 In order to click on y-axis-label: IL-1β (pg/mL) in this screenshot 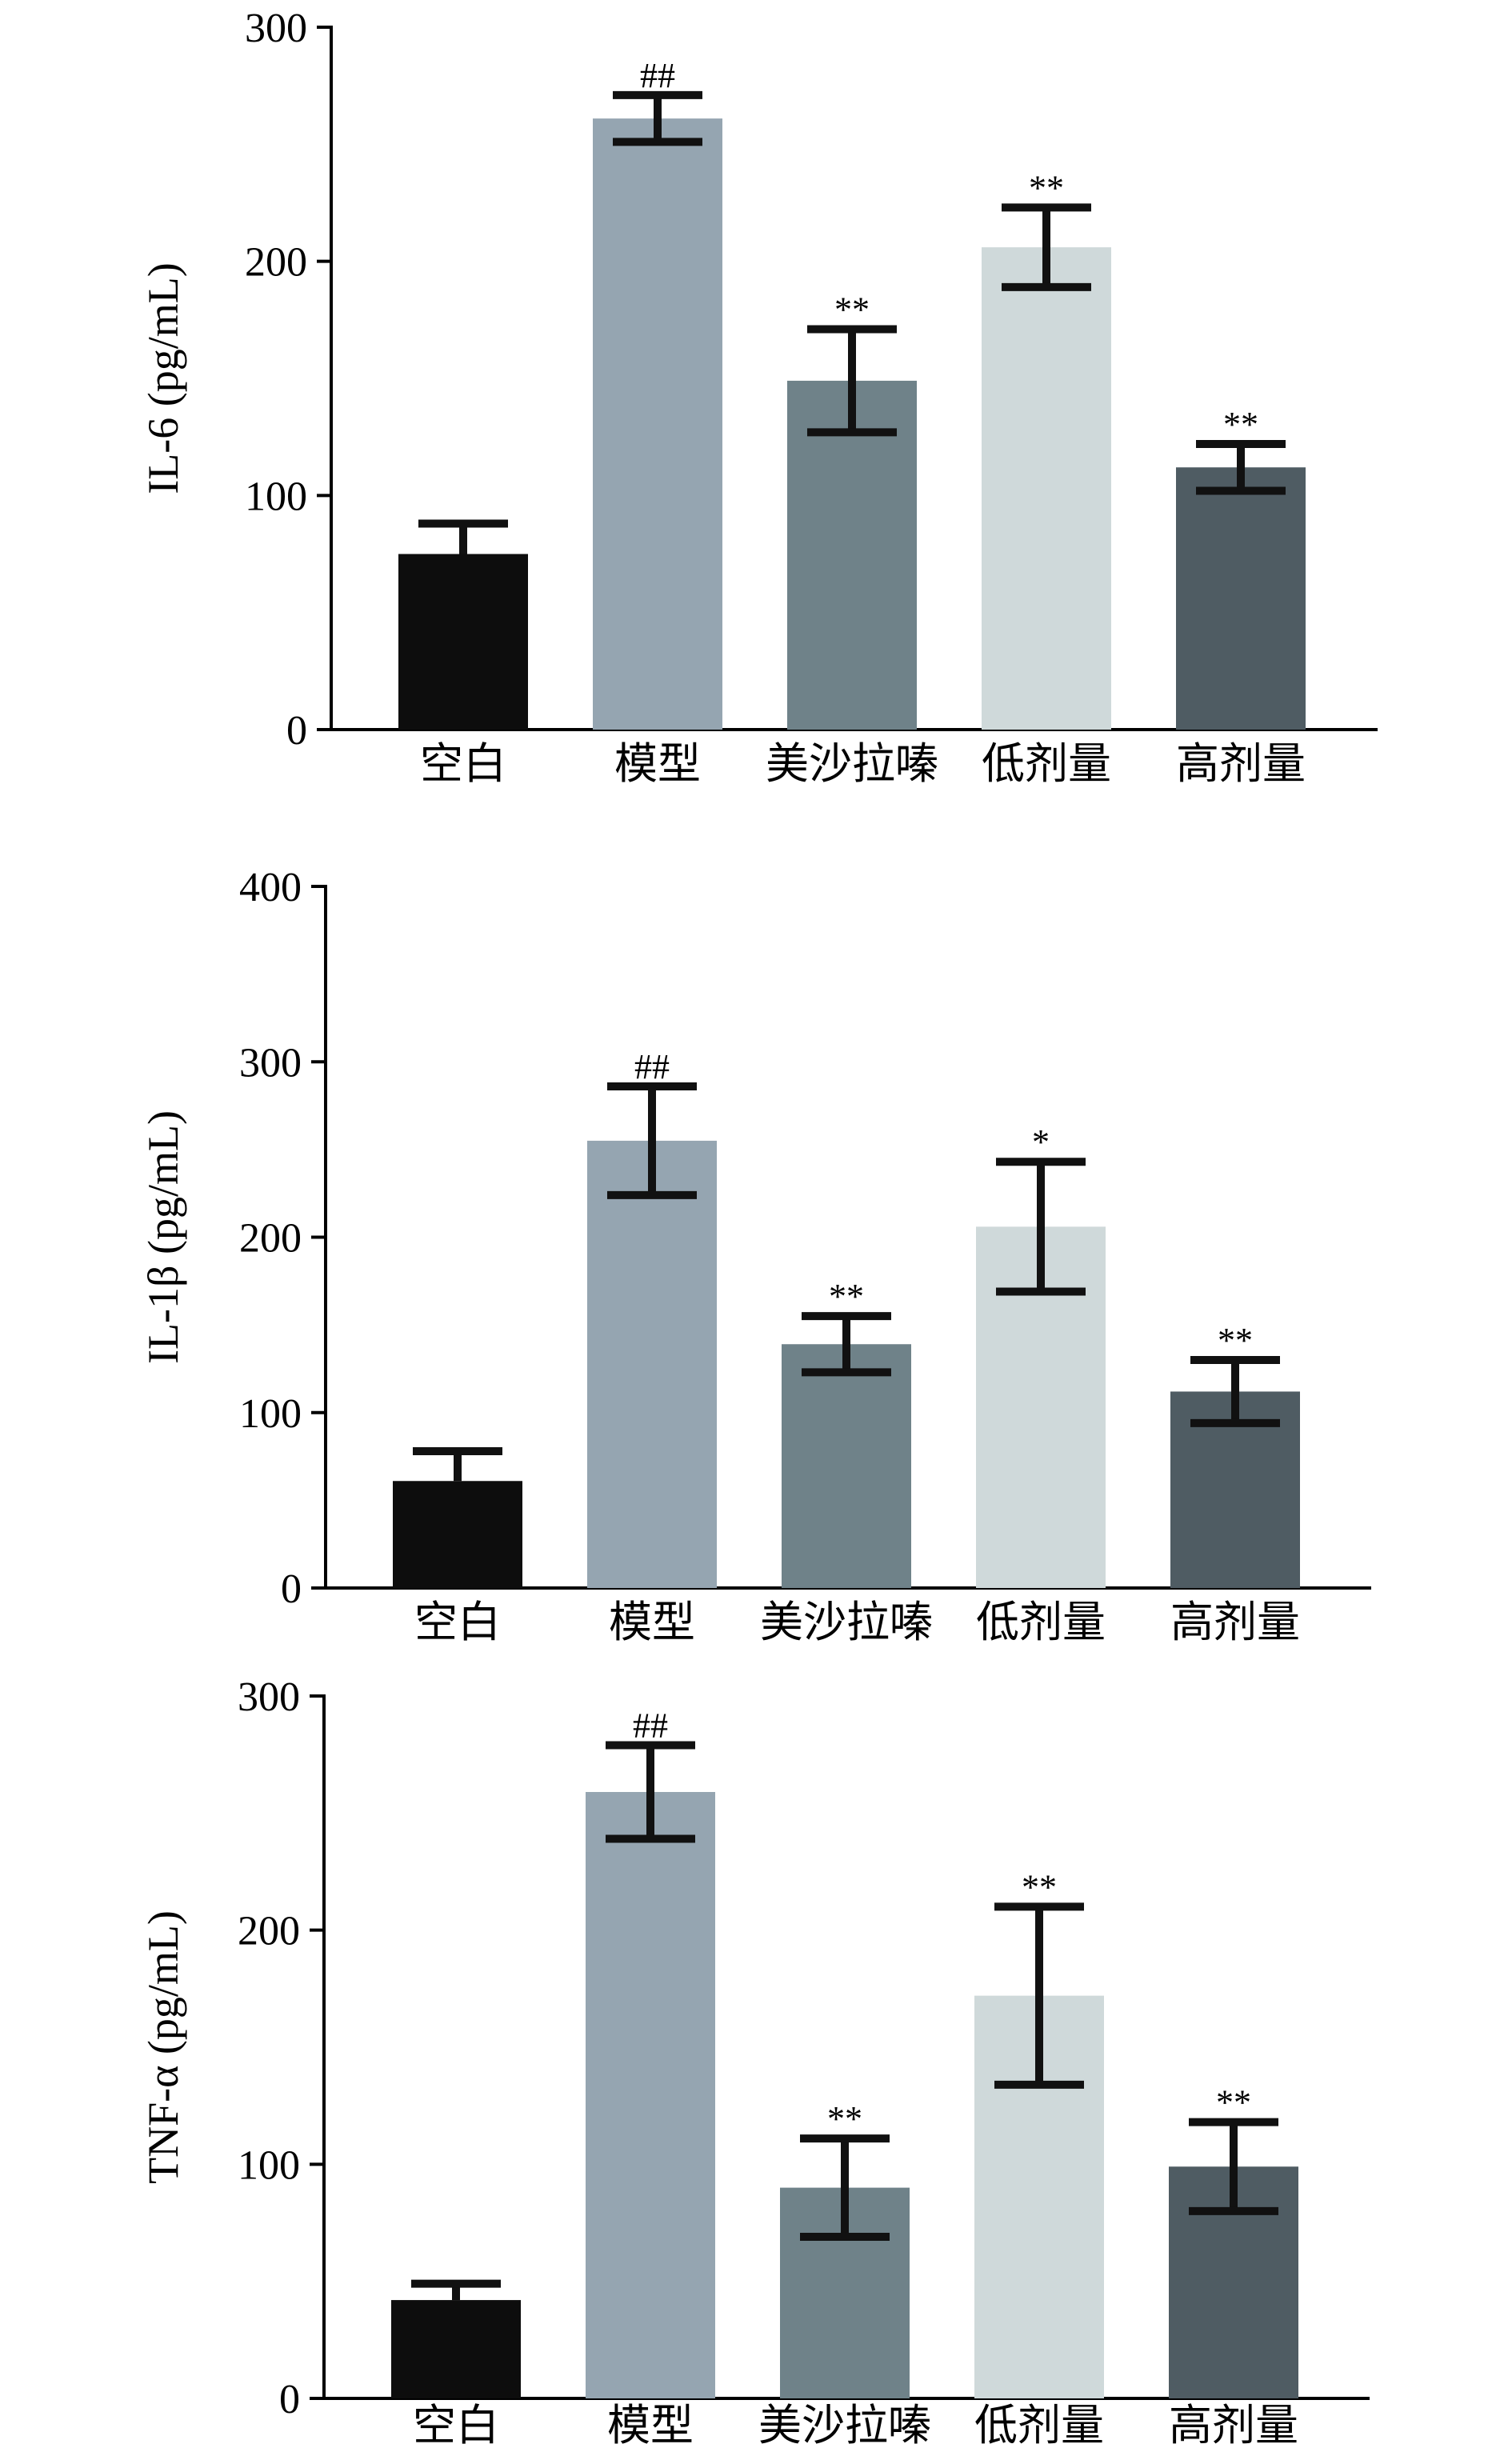, I will do `click(163, 1237)`.